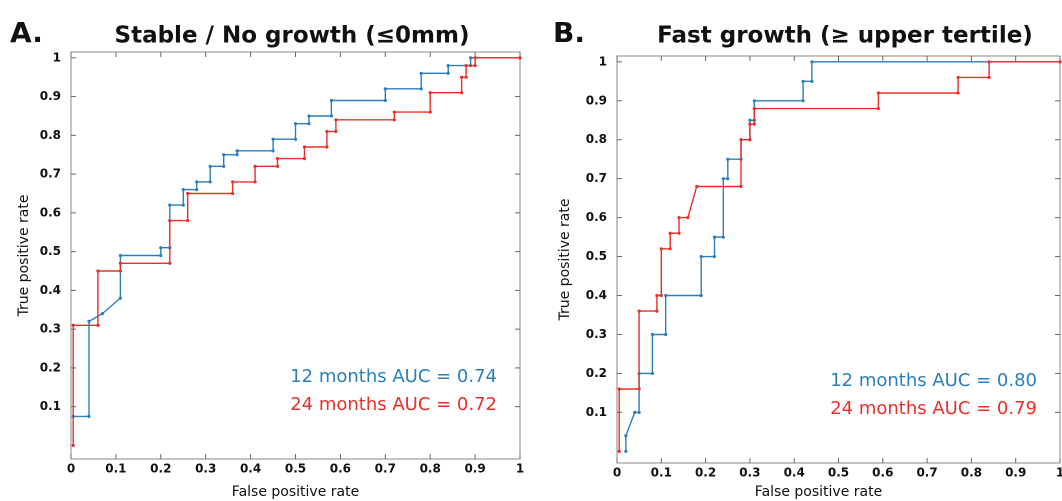 Image resolution: width=1062 pixels, height=501 pixels. What do you see at coordinates (603, 61) in the screenshot?
I see `y-tick-label: 1` at bounding box center [603, 61].